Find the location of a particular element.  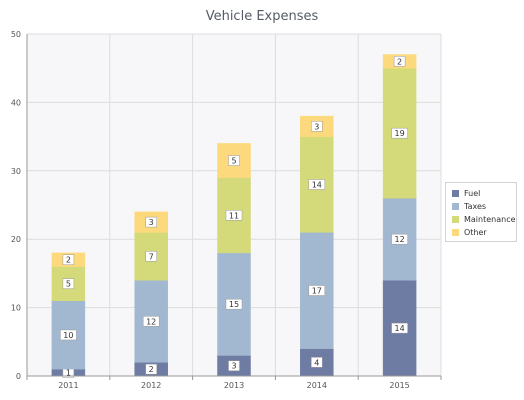

data-label: 15 is located at coordinates (234, 304).